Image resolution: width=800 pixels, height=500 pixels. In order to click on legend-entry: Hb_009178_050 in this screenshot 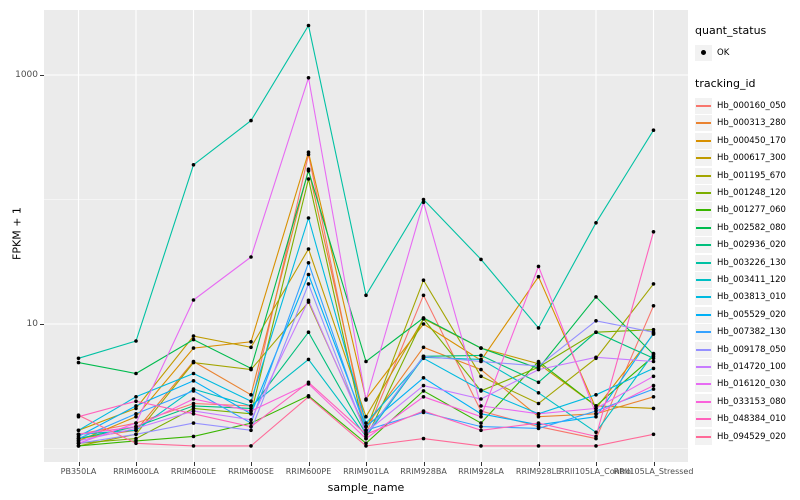, I will do `click(747, 349)`.